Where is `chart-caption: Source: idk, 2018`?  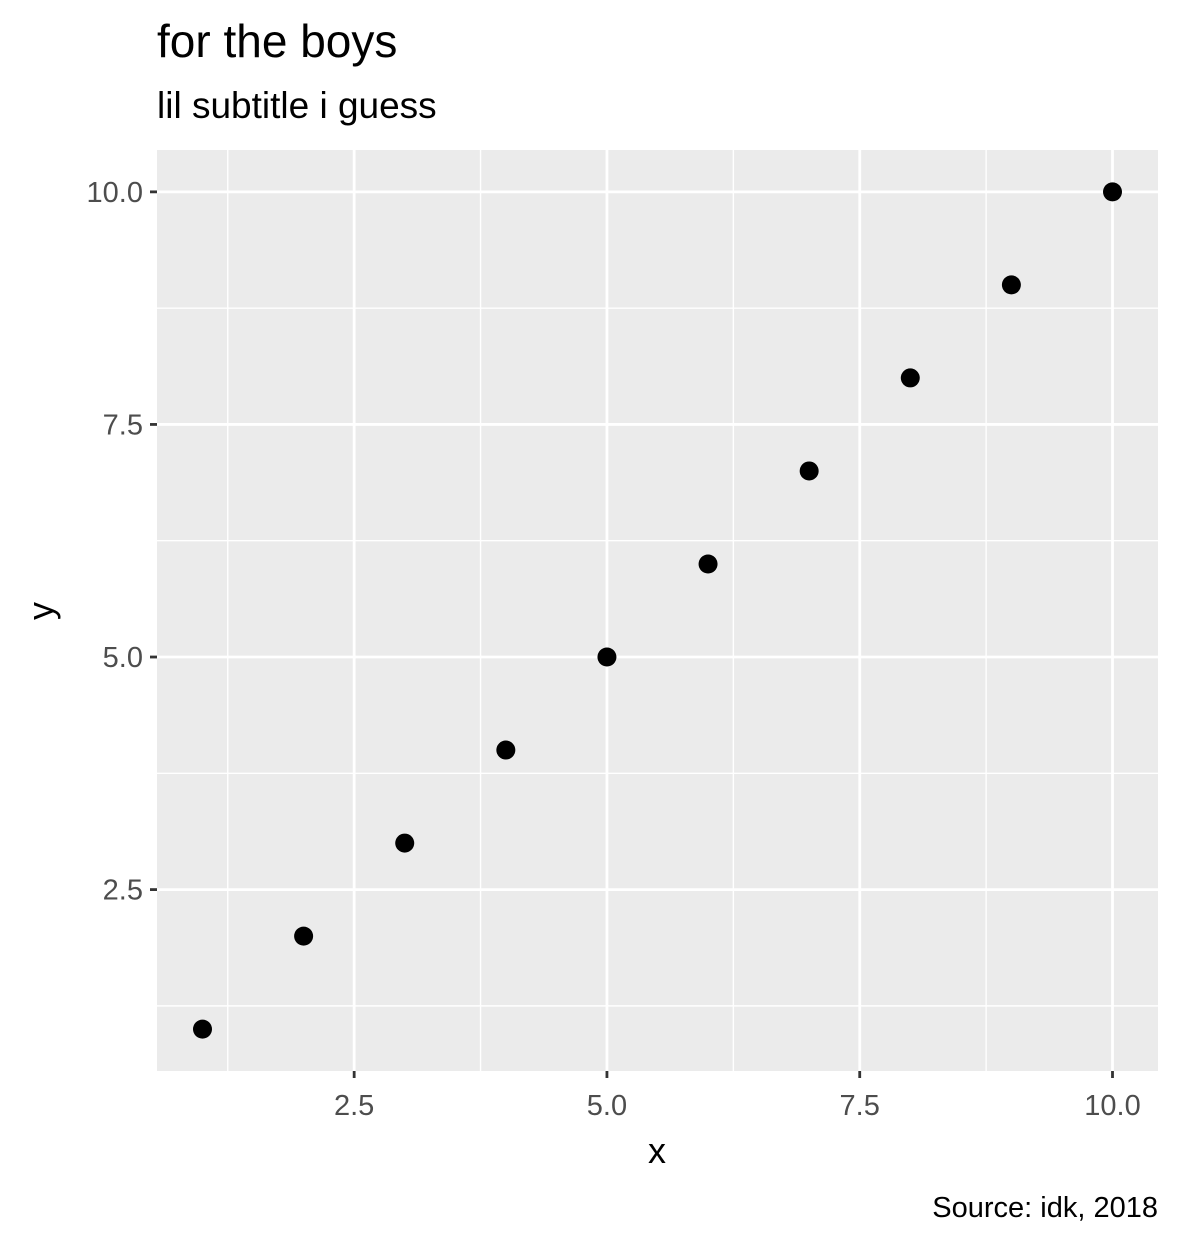
chart-caption: Source: idk, 2018 is located at coordinates (1045, 1208).